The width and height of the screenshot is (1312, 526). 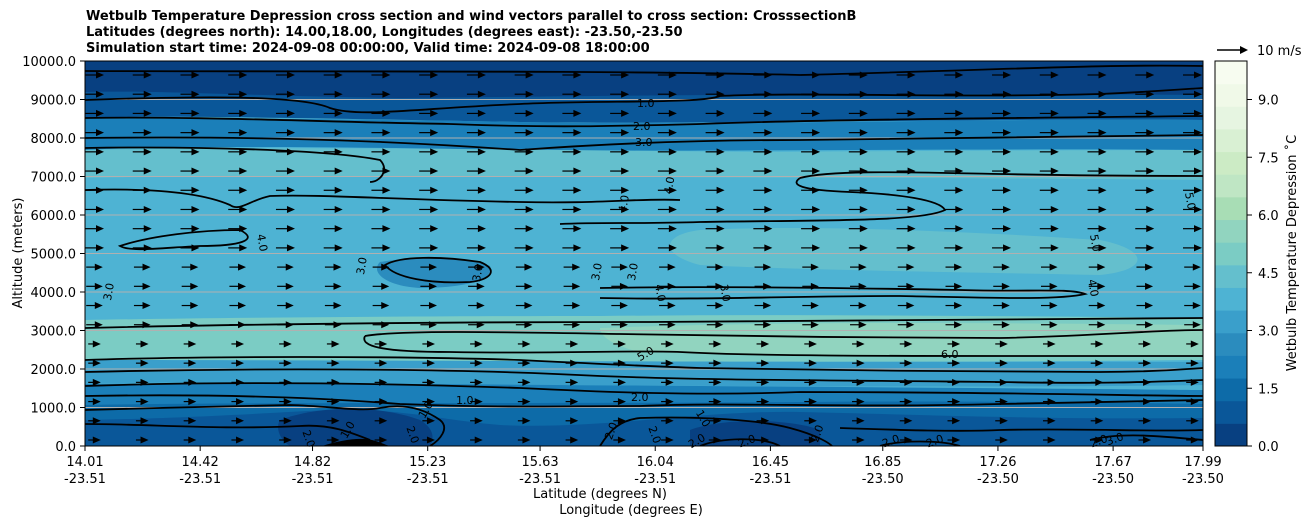 I want to click on colorbar-tick-label: 0.0, so click(x=1268, y=447).